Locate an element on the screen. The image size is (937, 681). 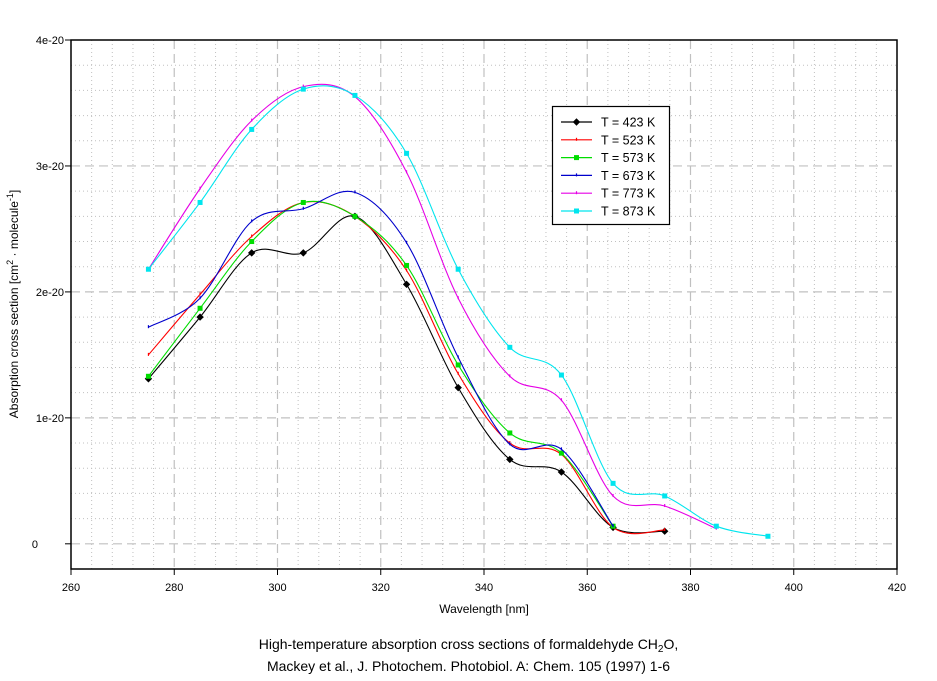
caption-line-1-suffix: O, is located at coordinates (671, 644).